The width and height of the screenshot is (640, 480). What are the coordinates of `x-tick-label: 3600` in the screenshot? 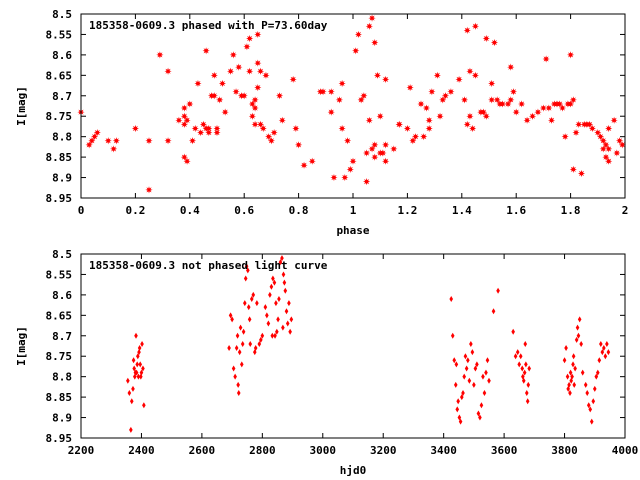 It's located at (504, 450).